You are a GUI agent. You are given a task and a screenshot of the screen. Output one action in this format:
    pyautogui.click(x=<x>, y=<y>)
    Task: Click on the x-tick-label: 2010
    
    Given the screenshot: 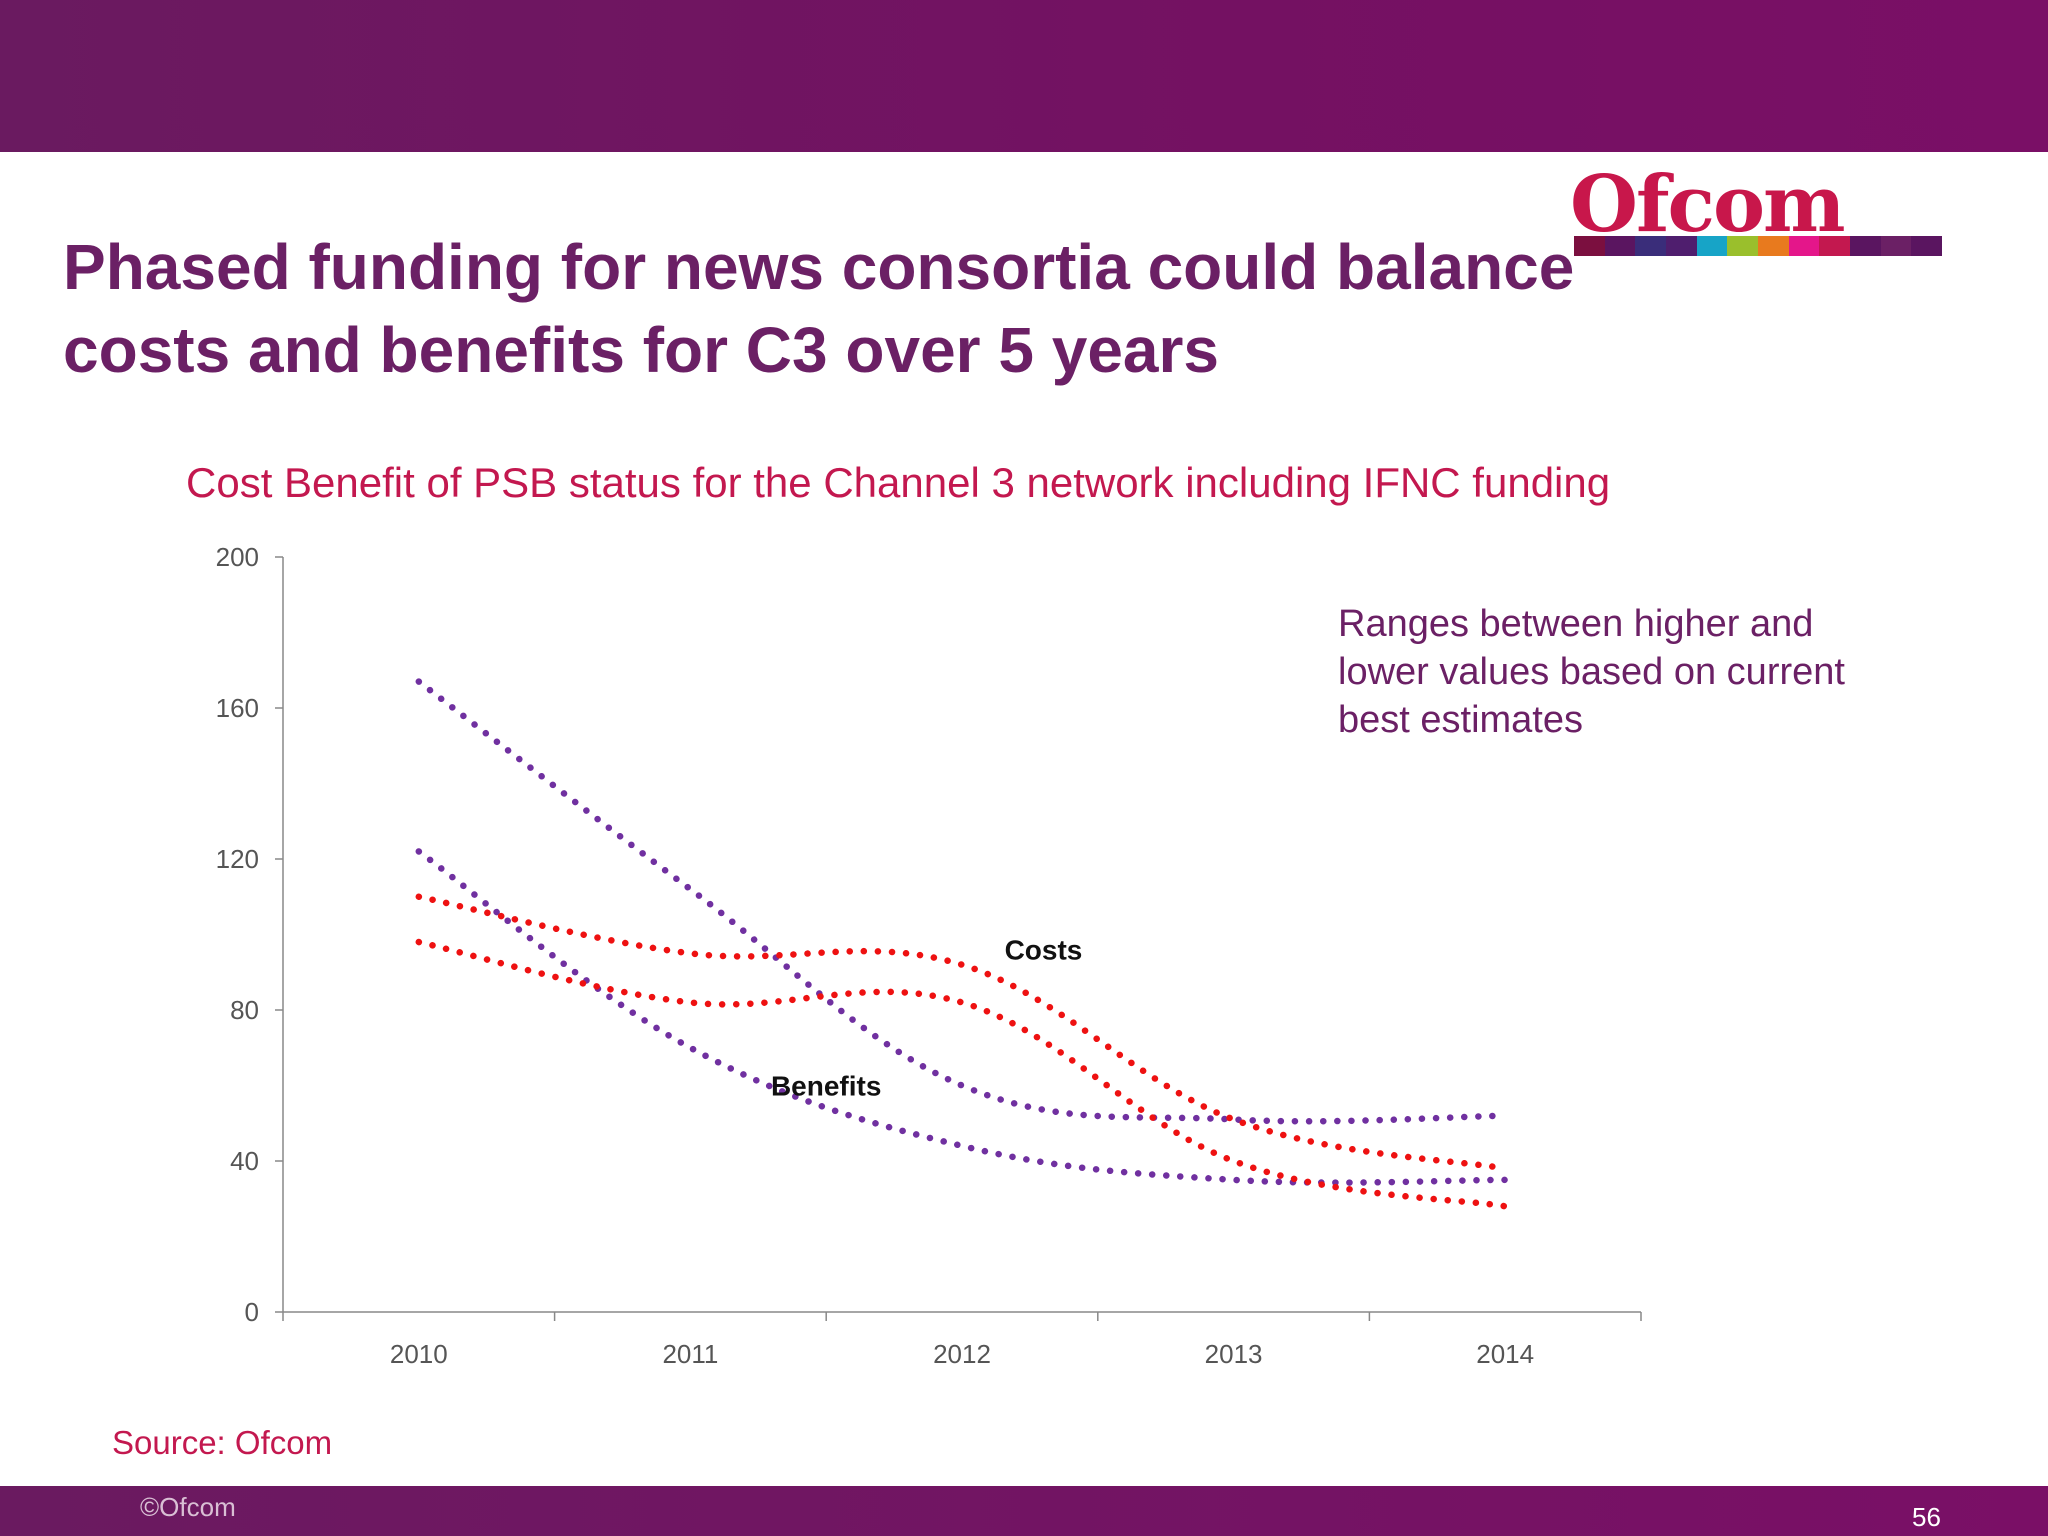 What is the action you would take?
    pyautogui.click(x=419, y=1354)
    